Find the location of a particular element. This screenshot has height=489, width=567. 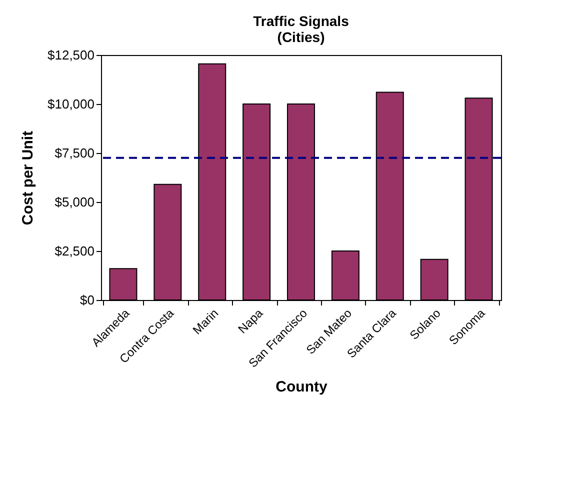

y-tick-label: $12,500 is located at coordinates (71, 55).